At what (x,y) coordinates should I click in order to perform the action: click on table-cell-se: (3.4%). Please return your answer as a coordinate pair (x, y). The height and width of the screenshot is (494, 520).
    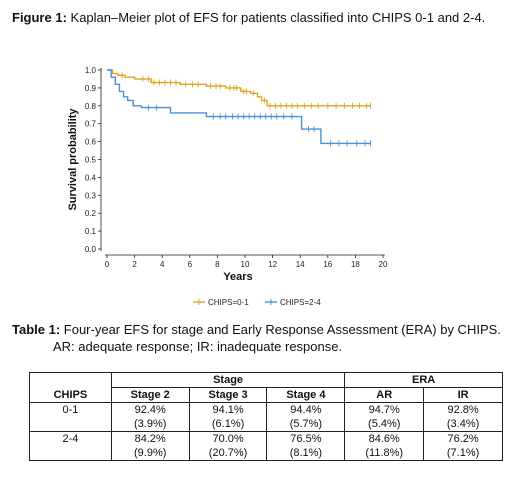
    Looking at the image, I should click on (463, 424).